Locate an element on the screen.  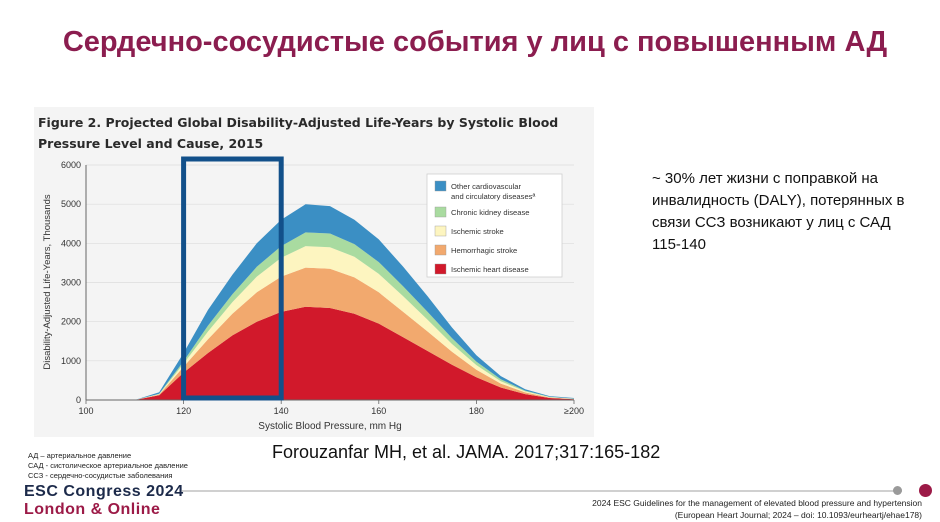
x-tick-3: 160 is located at coordinates (378, 411).